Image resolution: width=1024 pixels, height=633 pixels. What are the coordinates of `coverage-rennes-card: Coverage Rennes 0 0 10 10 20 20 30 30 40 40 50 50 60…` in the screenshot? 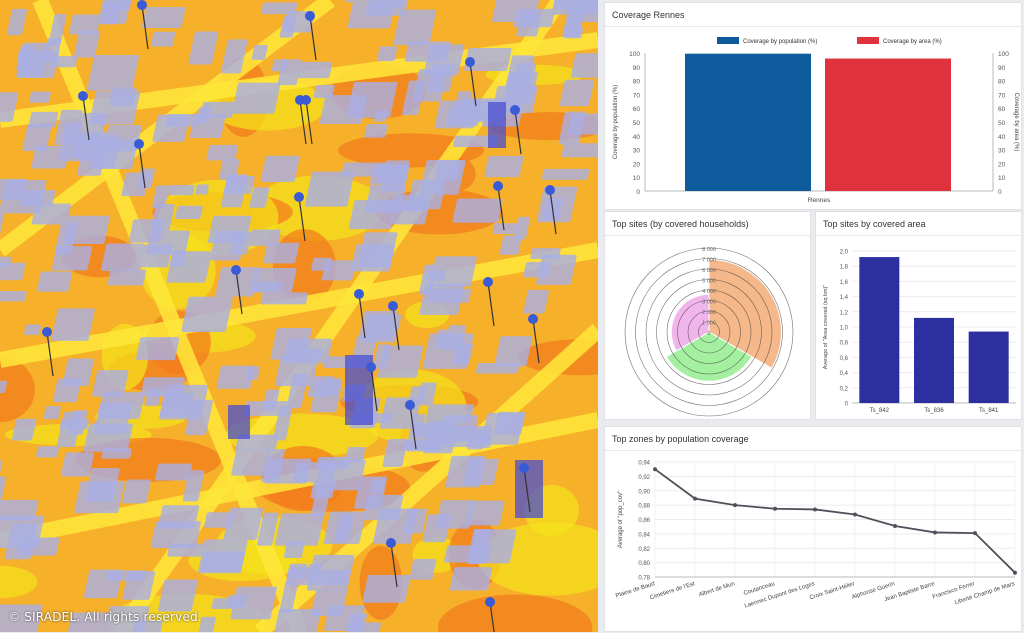 It's located at (813, 106).